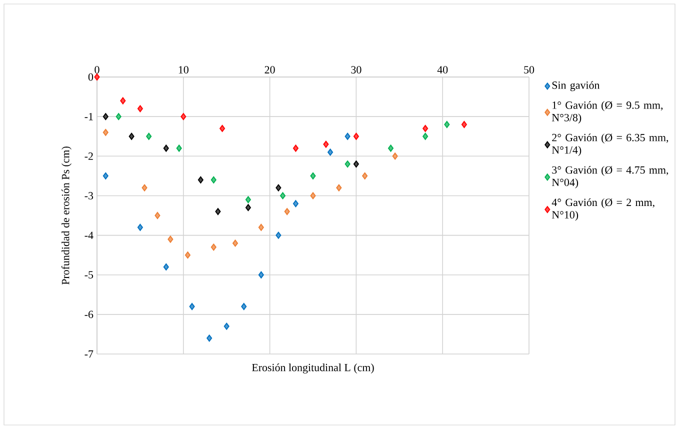  I want to click on x-tick-label: 50, so click(529, 70).